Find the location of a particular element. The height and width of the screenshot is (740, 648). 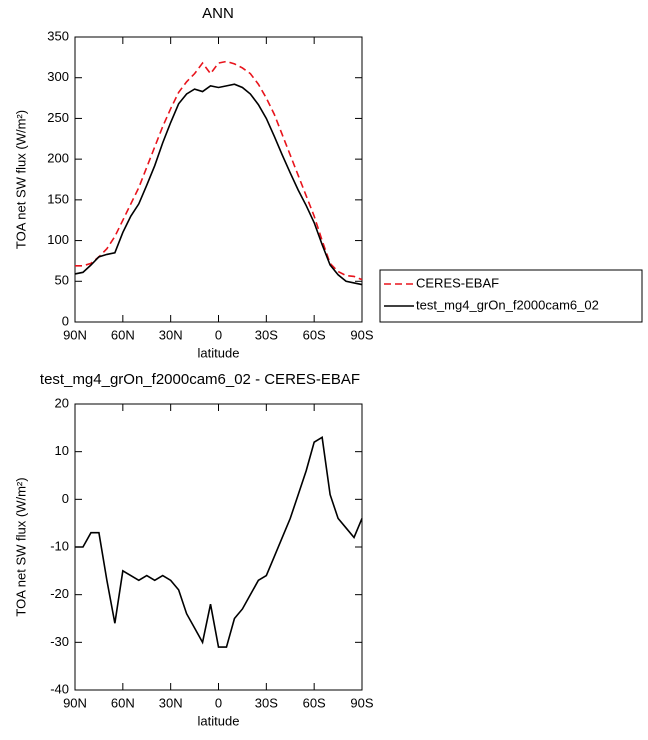

chart-title: test_mg4_grOn_f2000cam6_02 - CERES-EBAF is located at coordinates (200, 379).